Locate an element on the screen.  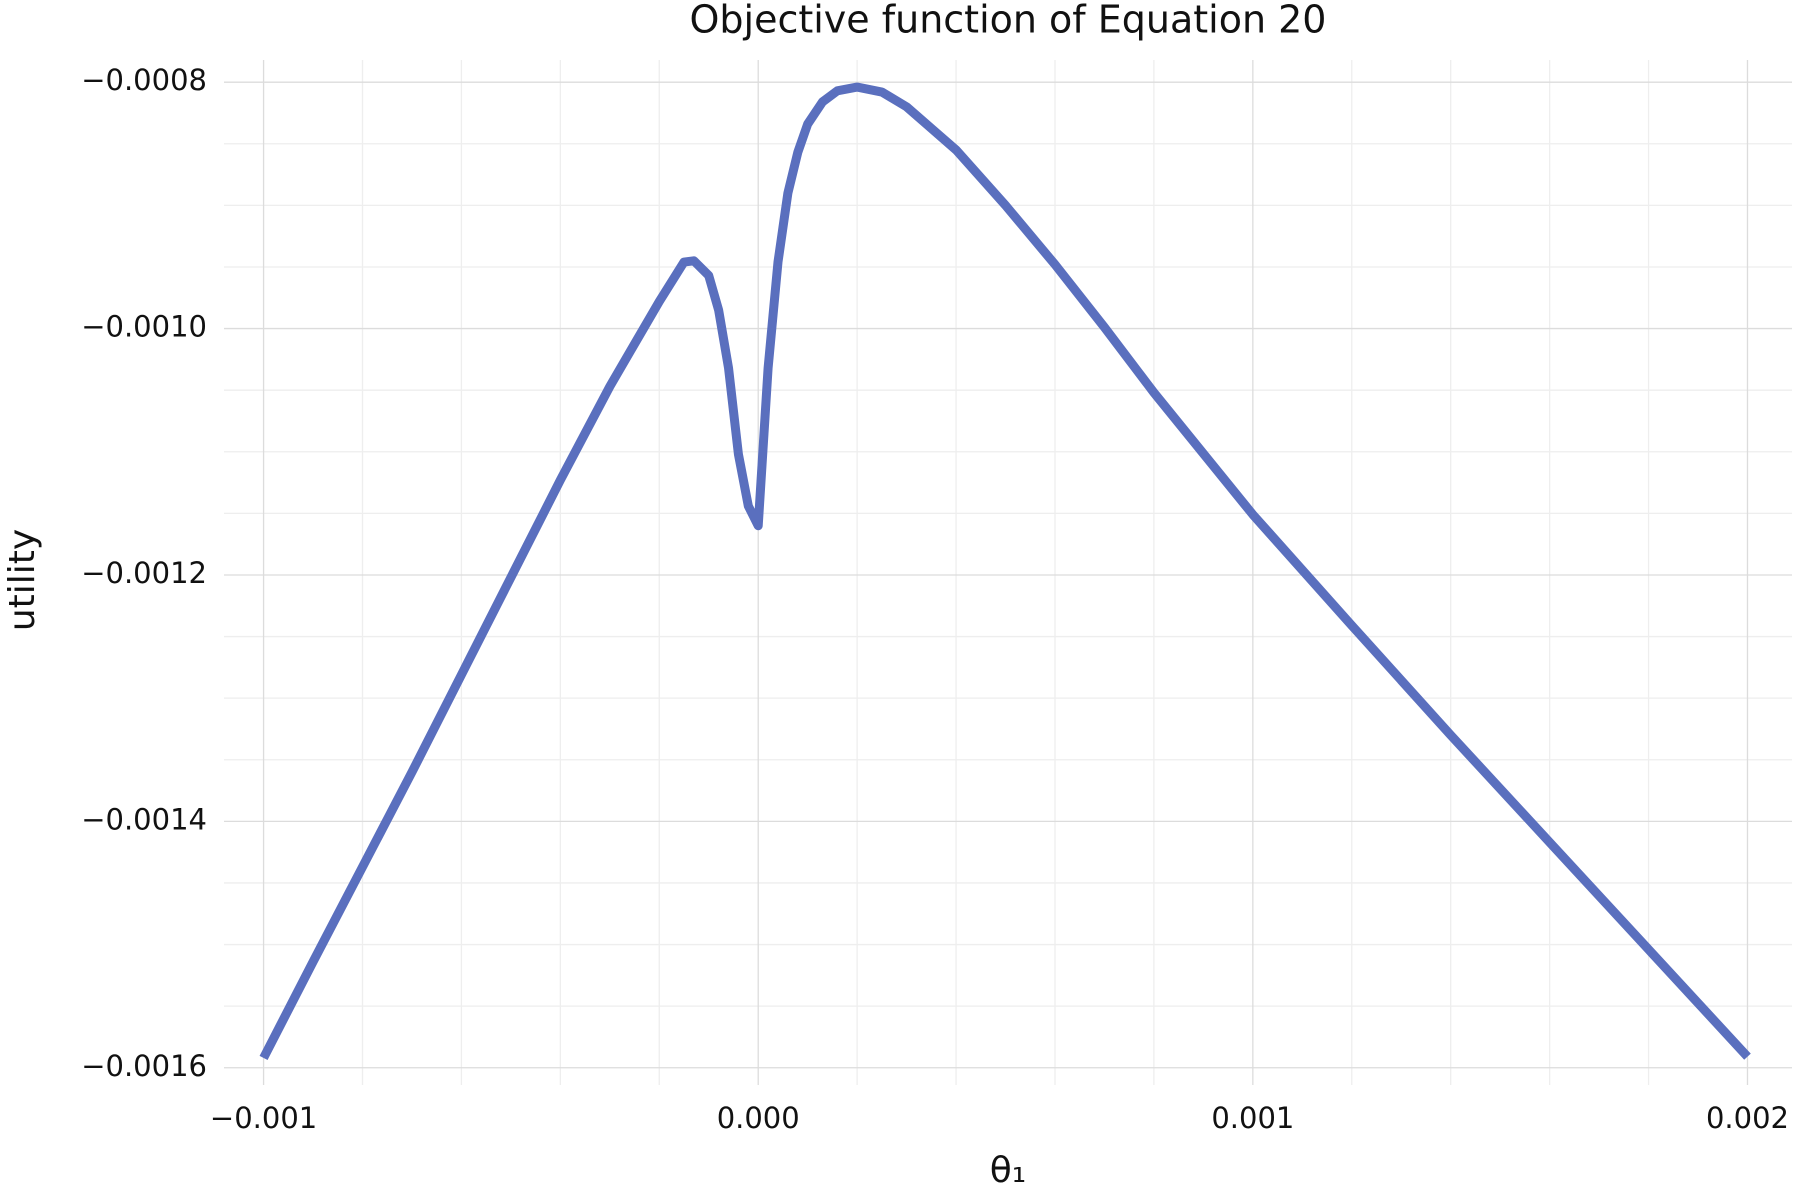
x-axis-label: θ₁ is located at coordinates (1008, 1170).